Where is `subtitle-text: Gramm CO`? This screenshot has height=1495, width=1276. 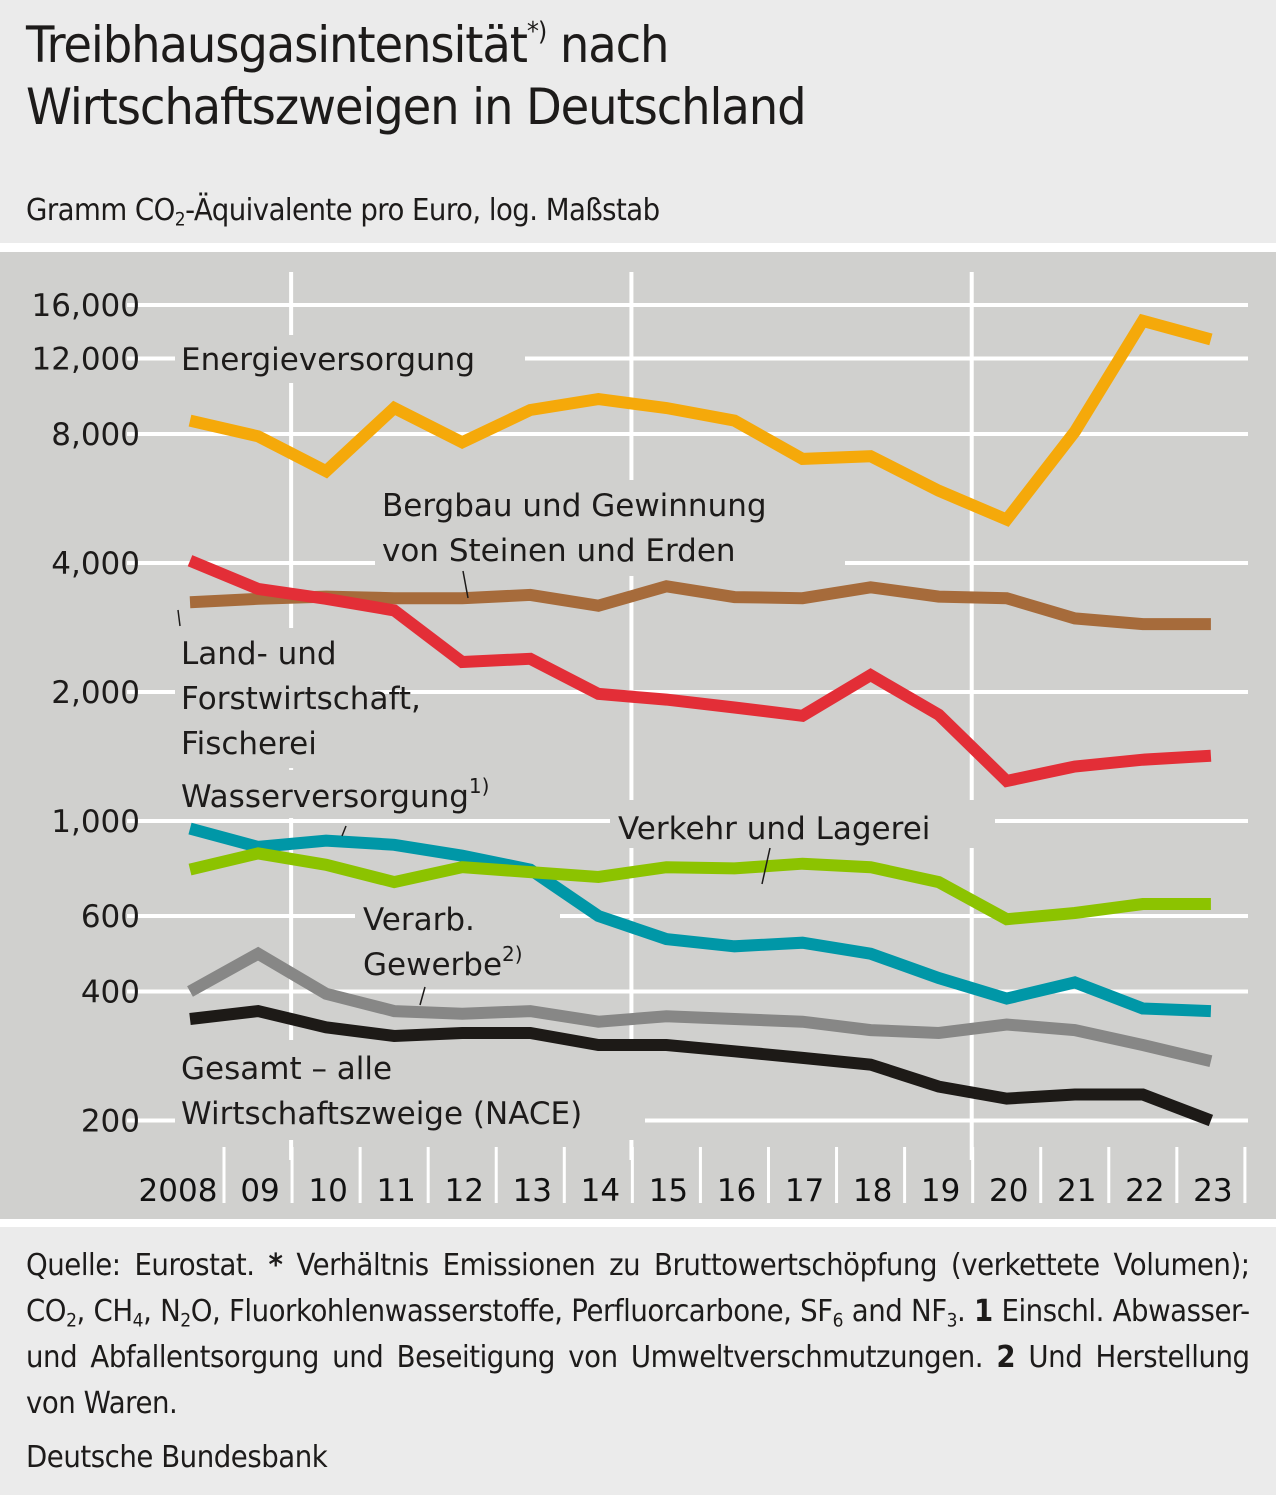 subtitle-text: Gramm CO is located at coordinates (100, 210).